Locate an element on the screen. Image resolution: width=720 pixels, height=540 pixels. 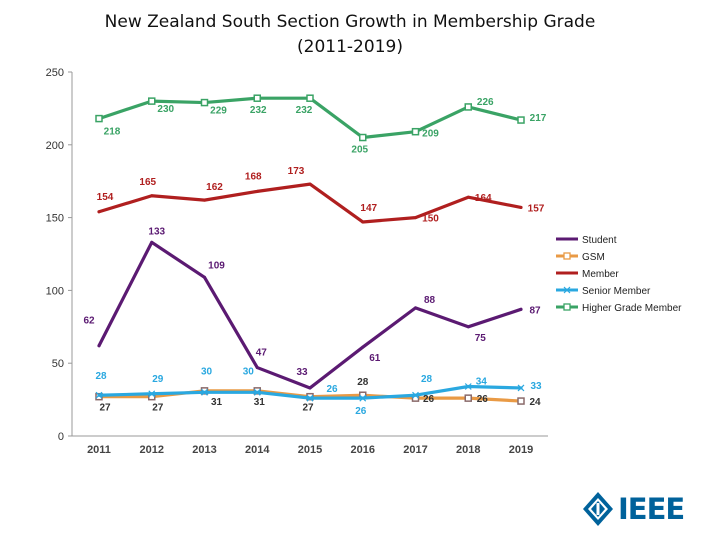
data-label-gsm: 31 is located at coordinates (217, 402).